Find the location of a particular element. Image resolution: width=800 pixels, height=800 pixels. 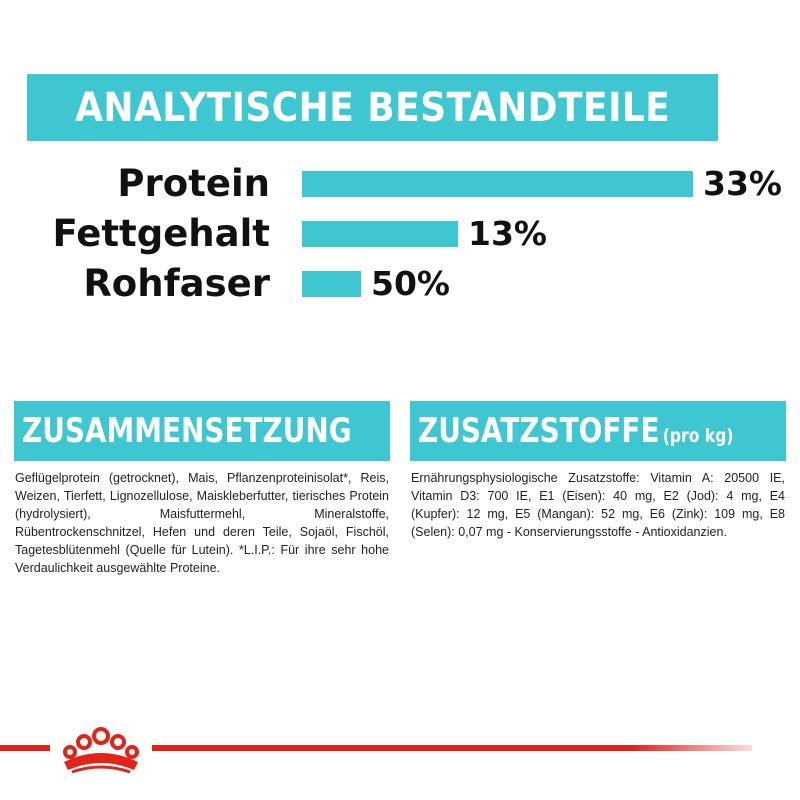

footer-line-left is located at coordinates (25, 748).